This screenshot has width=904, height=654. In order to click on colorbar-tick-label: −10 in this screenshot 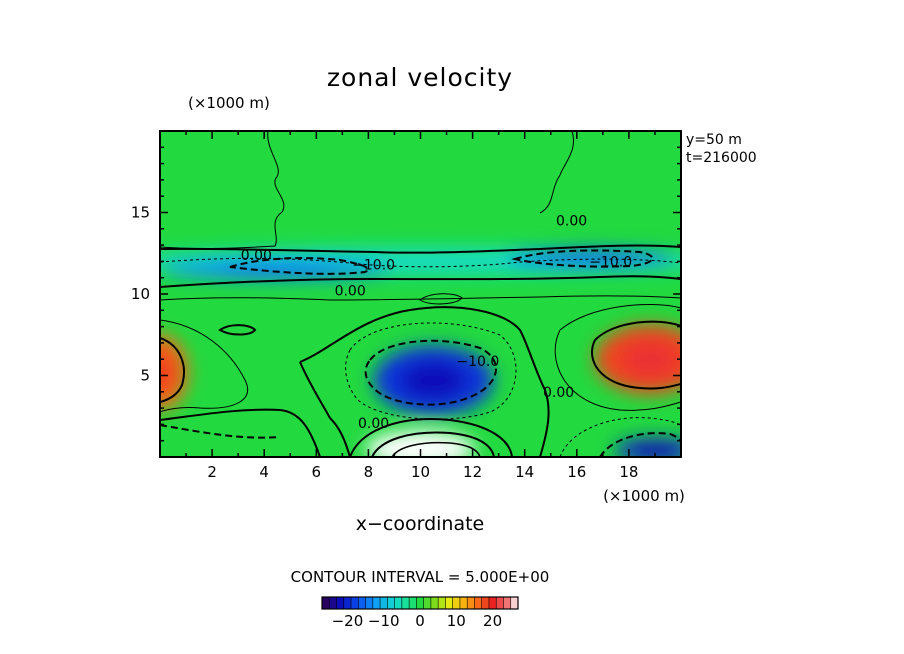, I will do `click(384, 621)`.